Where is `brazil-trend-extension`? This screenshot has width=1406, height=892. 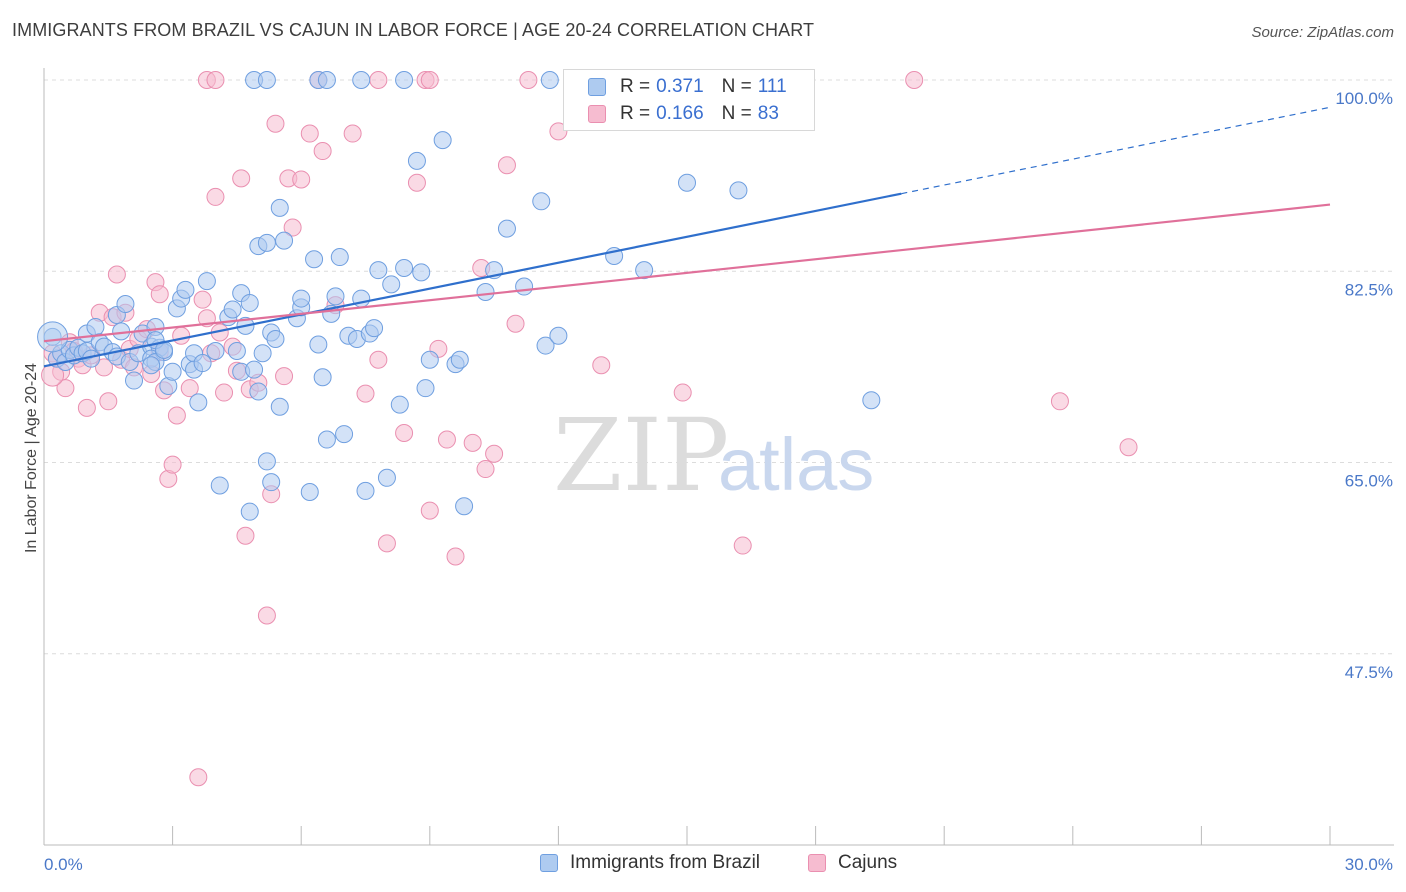 brazil-trend-extension is located at coordinates (1116, 150).